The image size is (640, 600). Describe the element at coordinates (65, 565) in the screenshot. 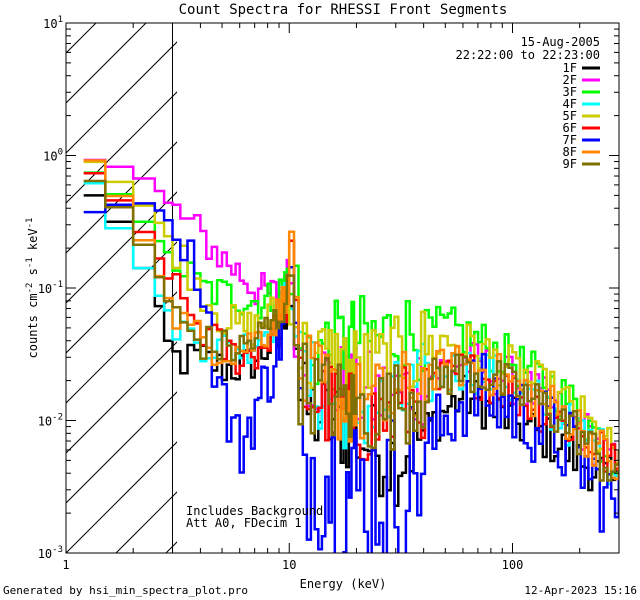

I see `x-tick-label: 1` at that location.